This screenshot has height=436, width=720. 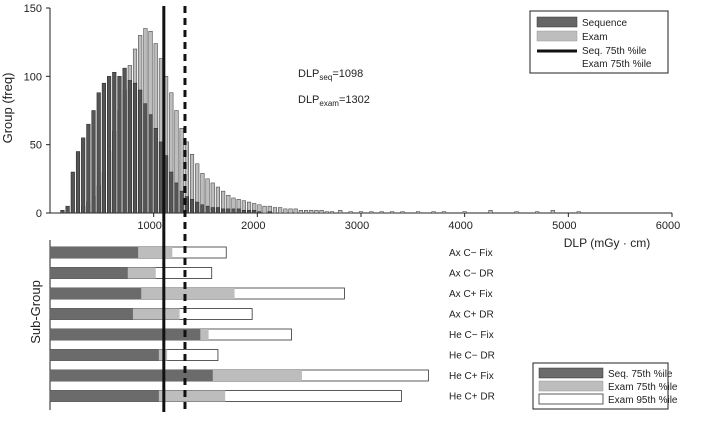 What do you see at coordinates (643, 400) in the screenshot?
I see `legend-label-sub-exam-95th: Exam 95th %ile` at bounding box center [643, 400].